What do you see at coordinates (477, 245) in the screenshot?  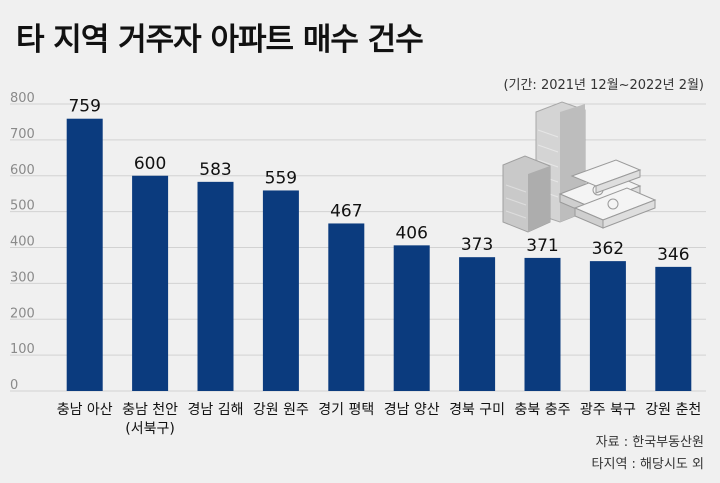 I see `value-label: 373` at bounding box center [477, 245].